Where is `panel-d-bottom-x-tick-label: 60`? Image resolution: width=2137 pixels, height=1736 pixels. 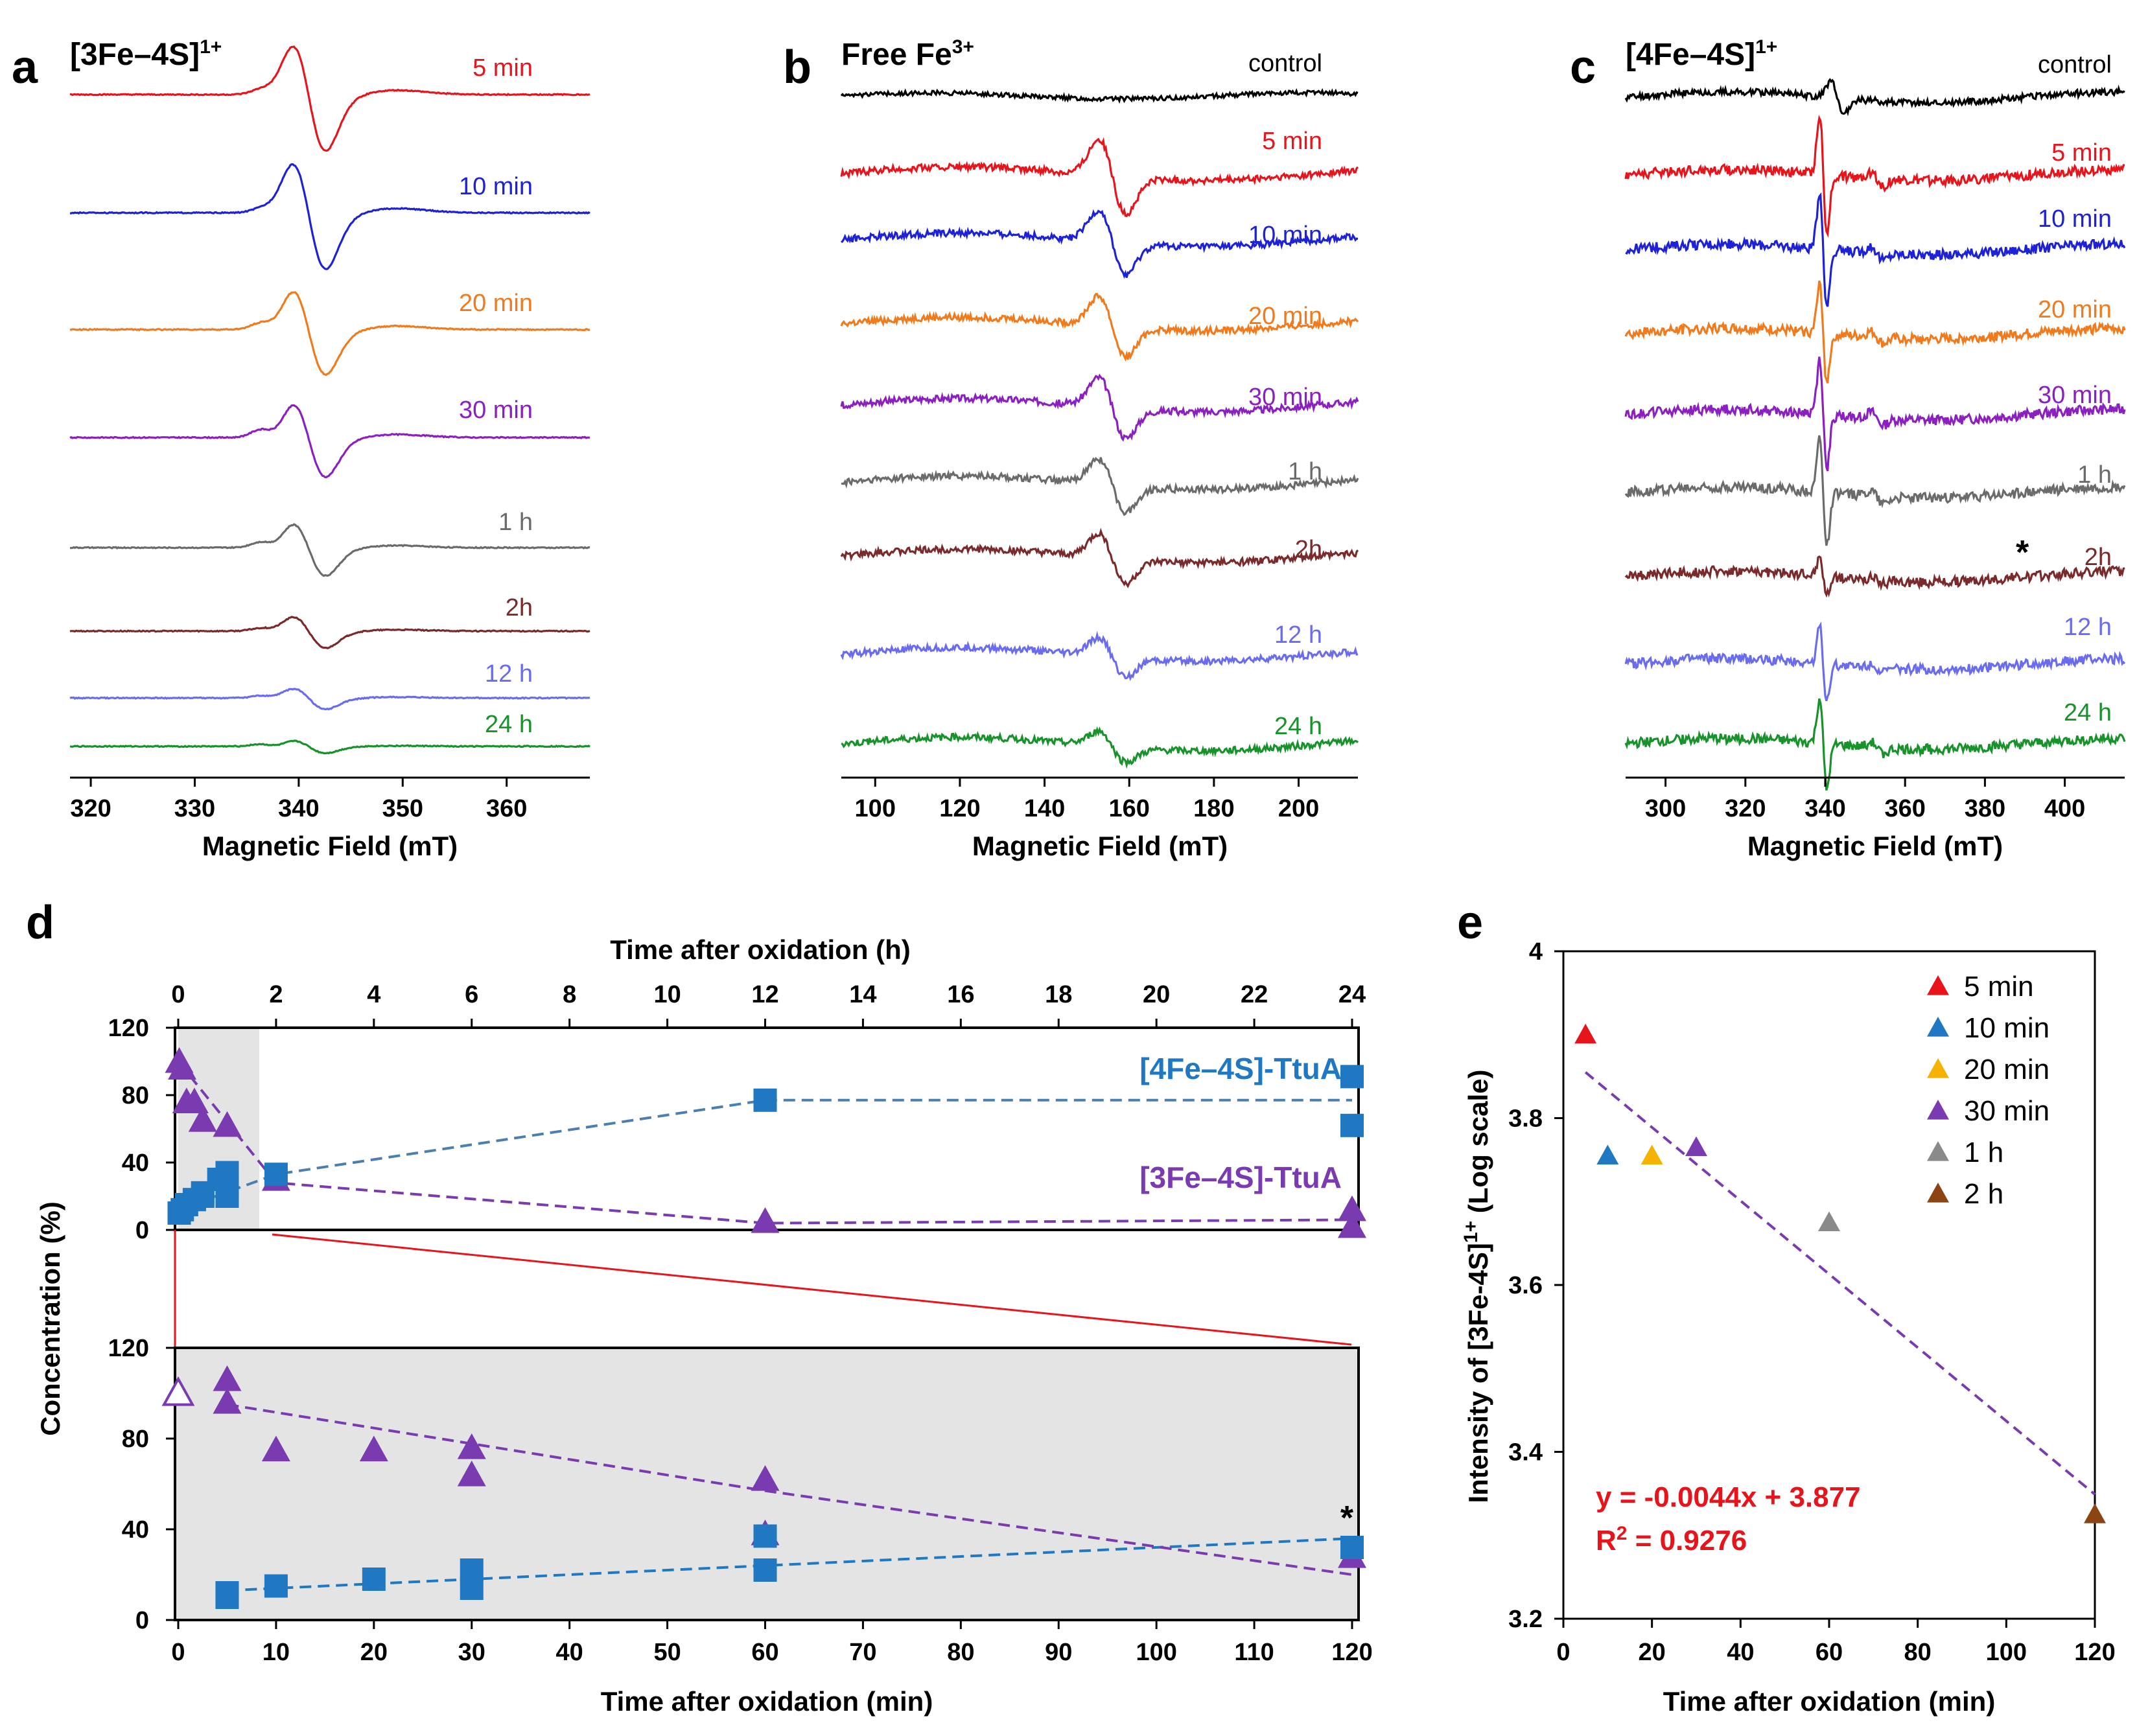
panel-d-bottom-x-tick-label: 60 is located at coordinates (764, 1652).